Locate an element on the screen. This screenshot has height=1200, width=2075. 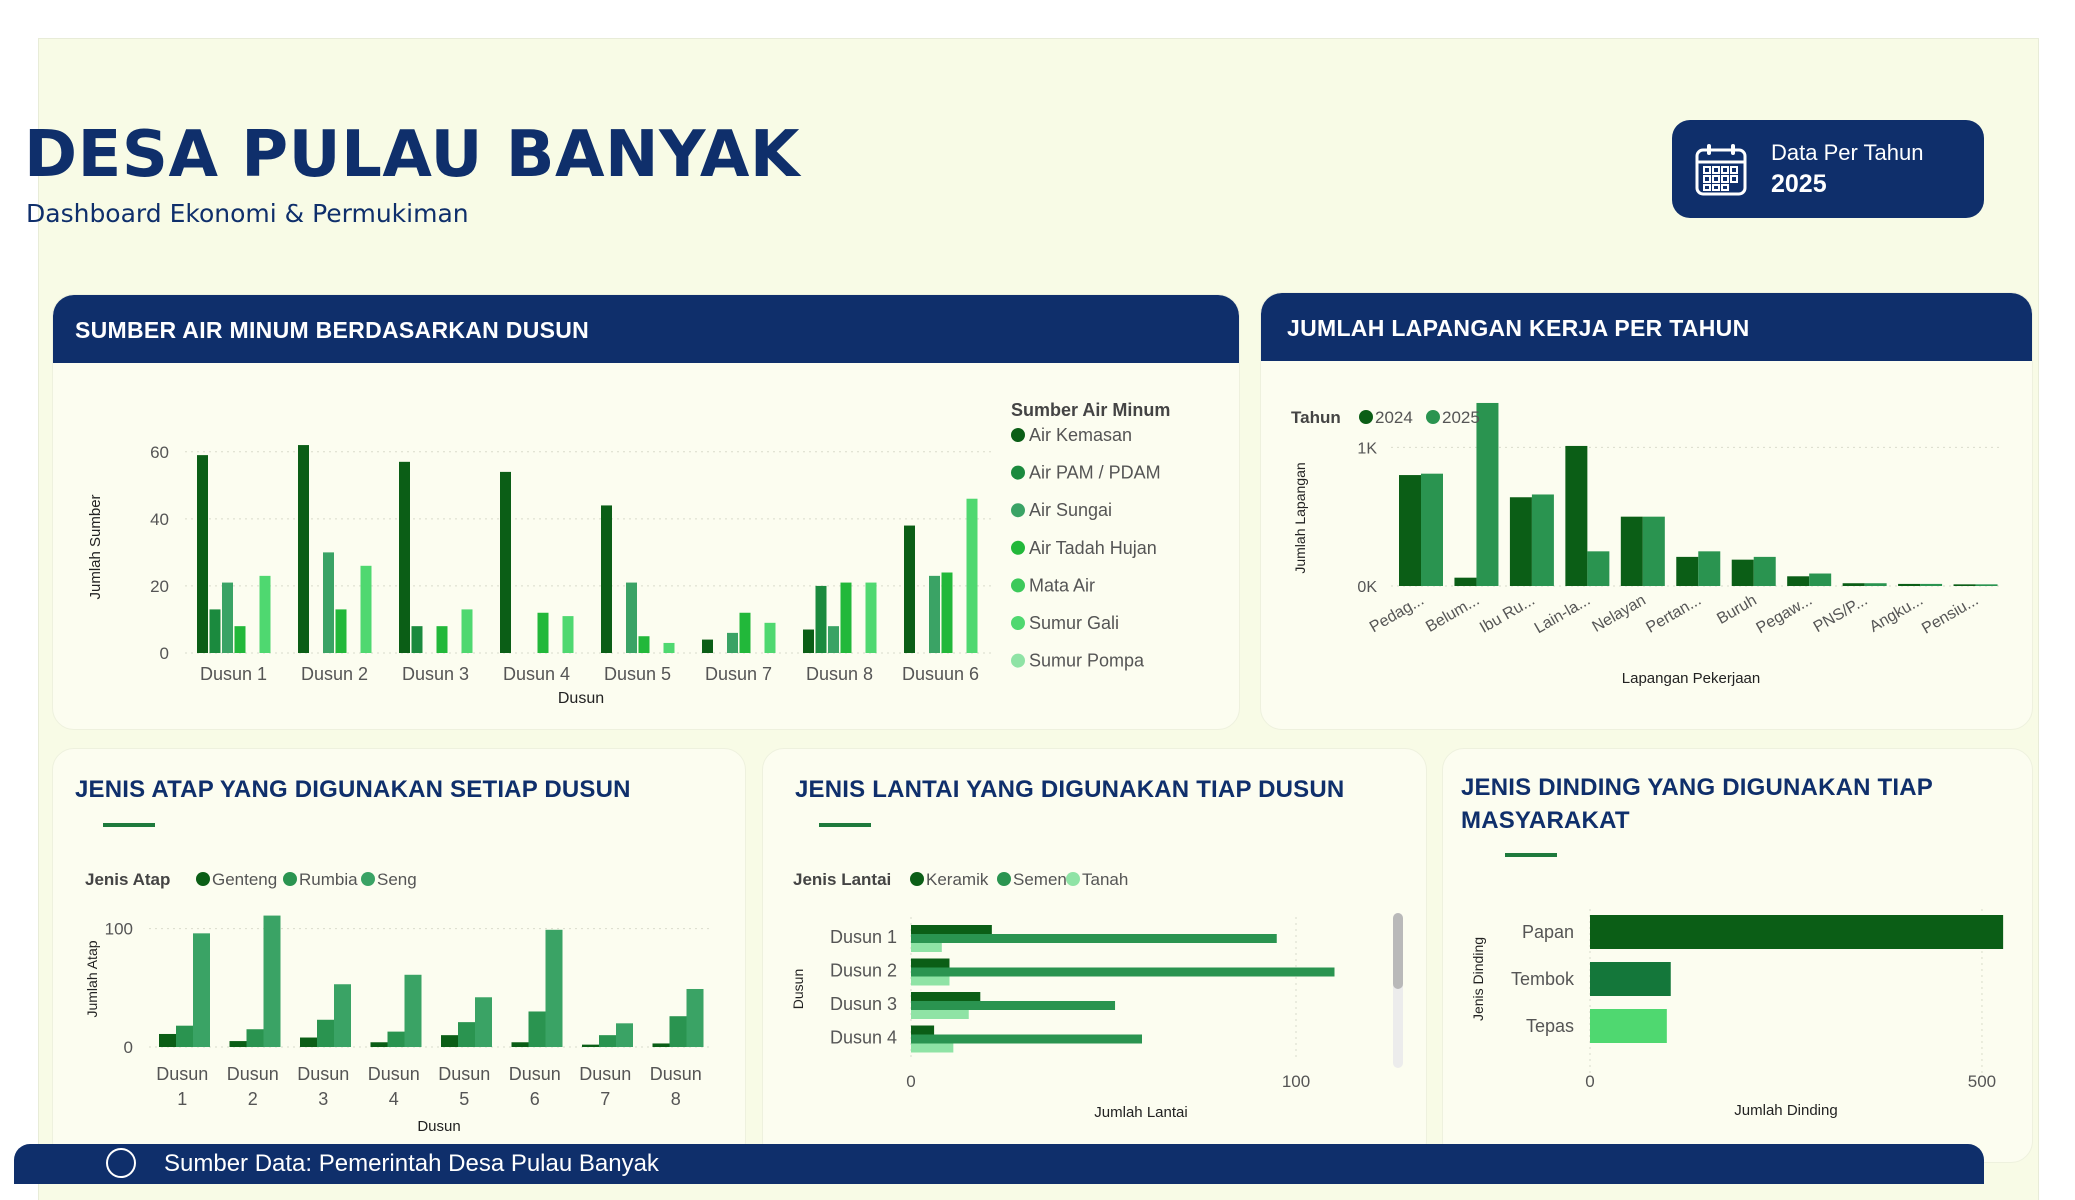
legend-title: Jenis Atap is located at coordinates (127, 879).